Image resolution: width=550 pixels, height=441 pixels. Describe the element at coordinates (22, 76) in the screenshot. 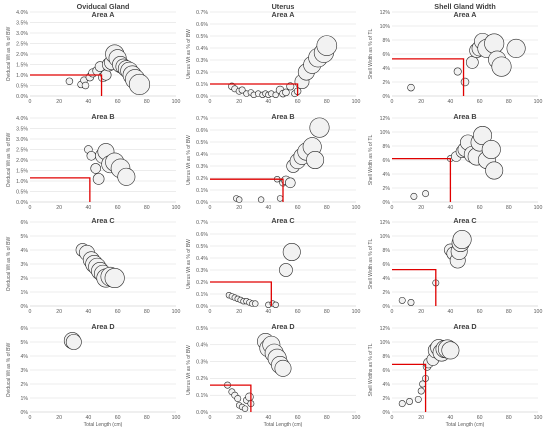

I see `y-tick-label: 1.0%` at that location.